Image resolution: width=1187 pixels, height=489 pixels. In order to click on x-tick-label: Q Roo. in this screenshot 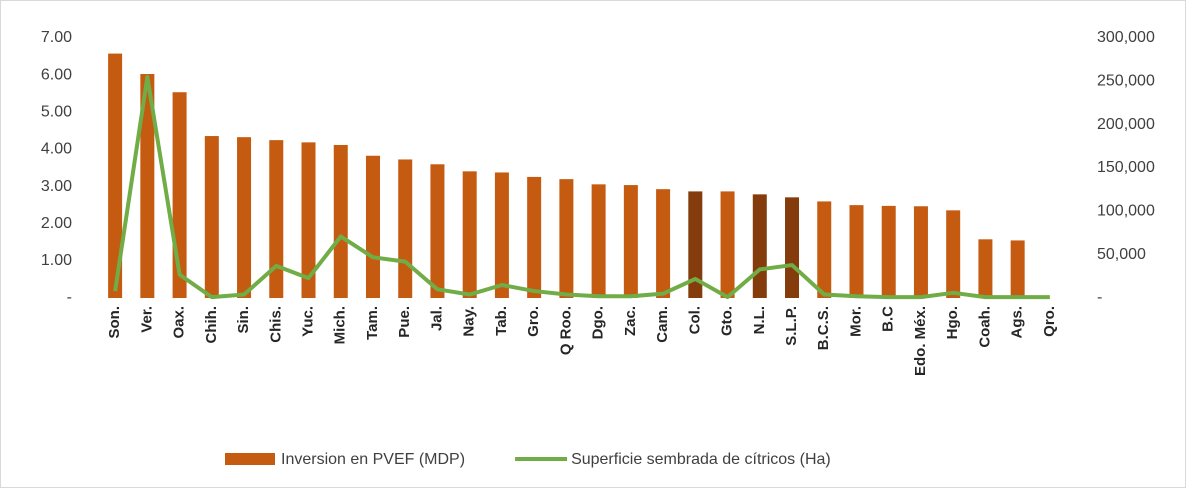, I will do `click(565, 330)`.